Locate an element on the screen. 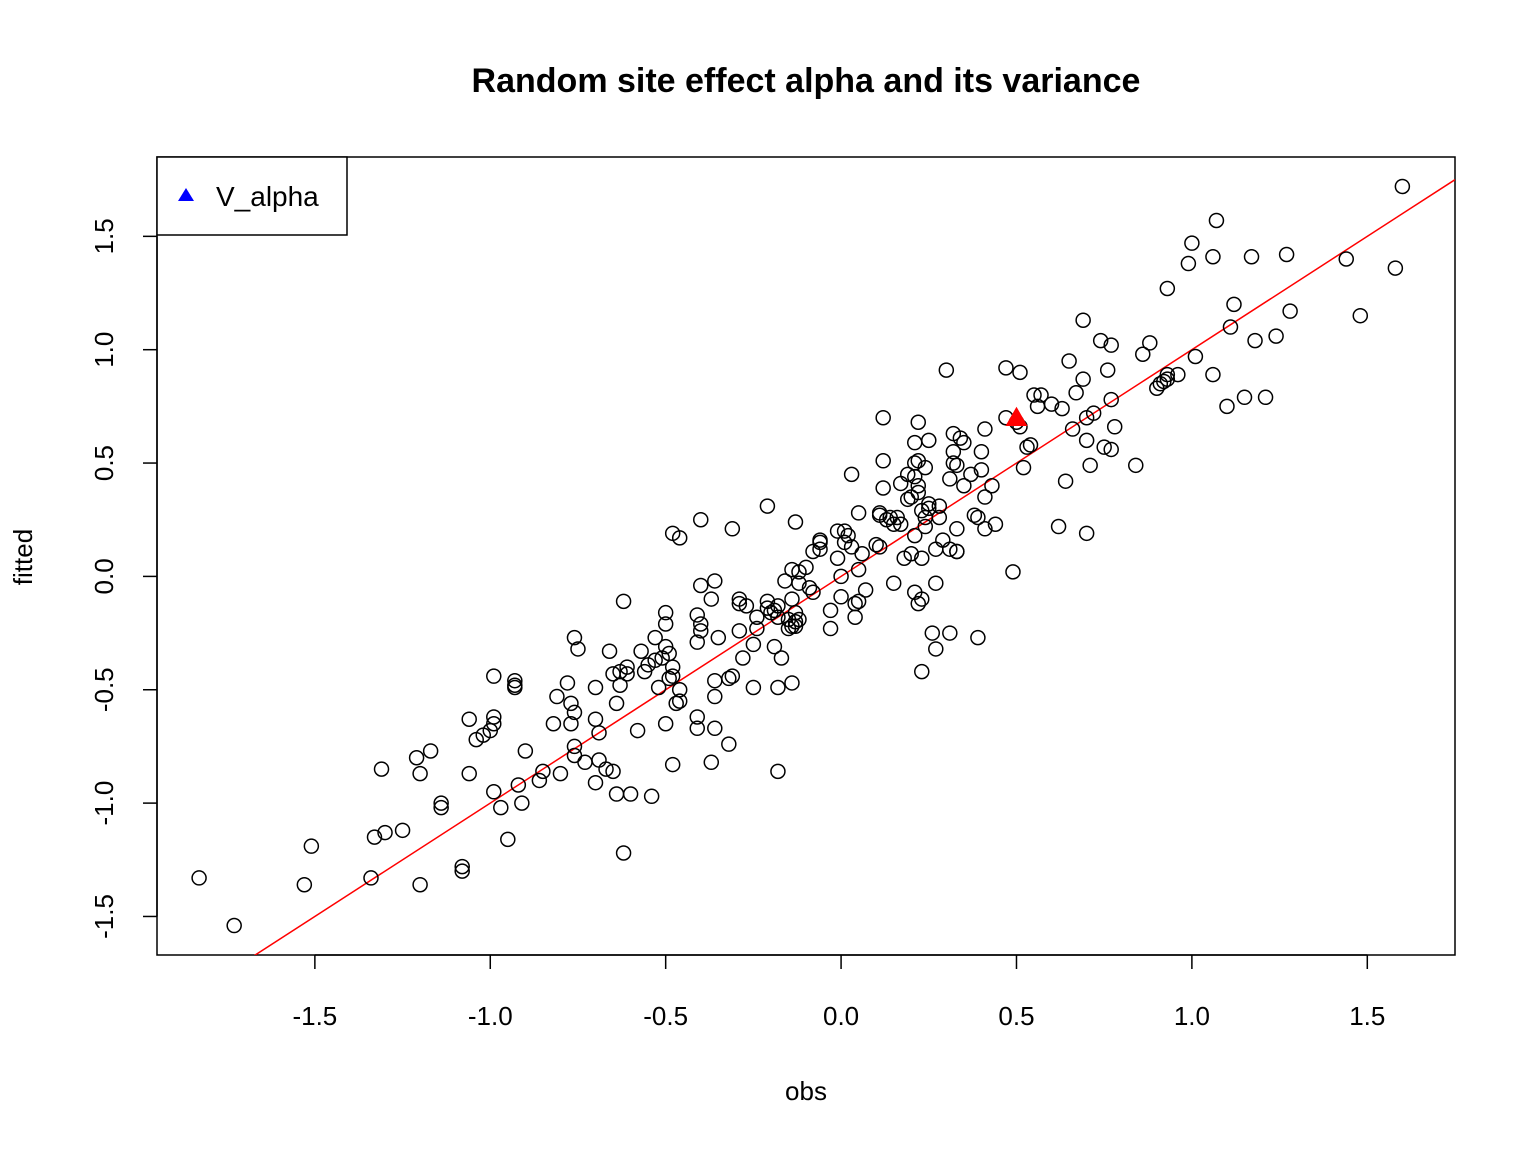 This screenshot has height=1152, width=1536. y-tick-label: -1.5 is located at coordinates (104, 916).